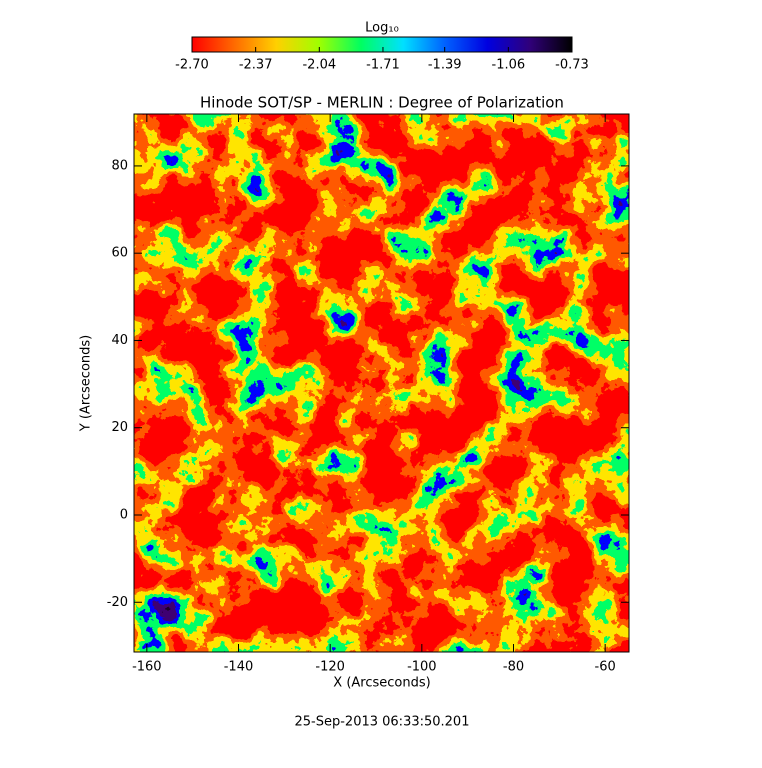 This screenshot has width=762, height=768. Describe the element at coordinates (117, 602) in the screenshot. I see `y-tick-label: -20` at that location.